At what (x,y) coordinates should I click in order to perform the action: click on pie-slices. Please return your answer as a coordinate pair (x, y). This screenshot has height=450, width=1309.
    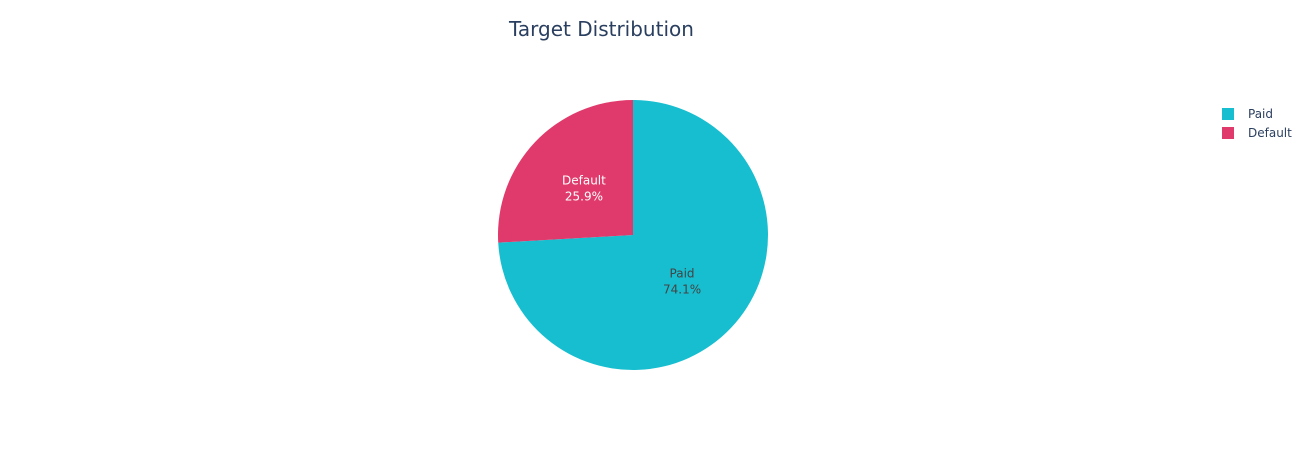
    Looking at the image, I should click on (633, 235).